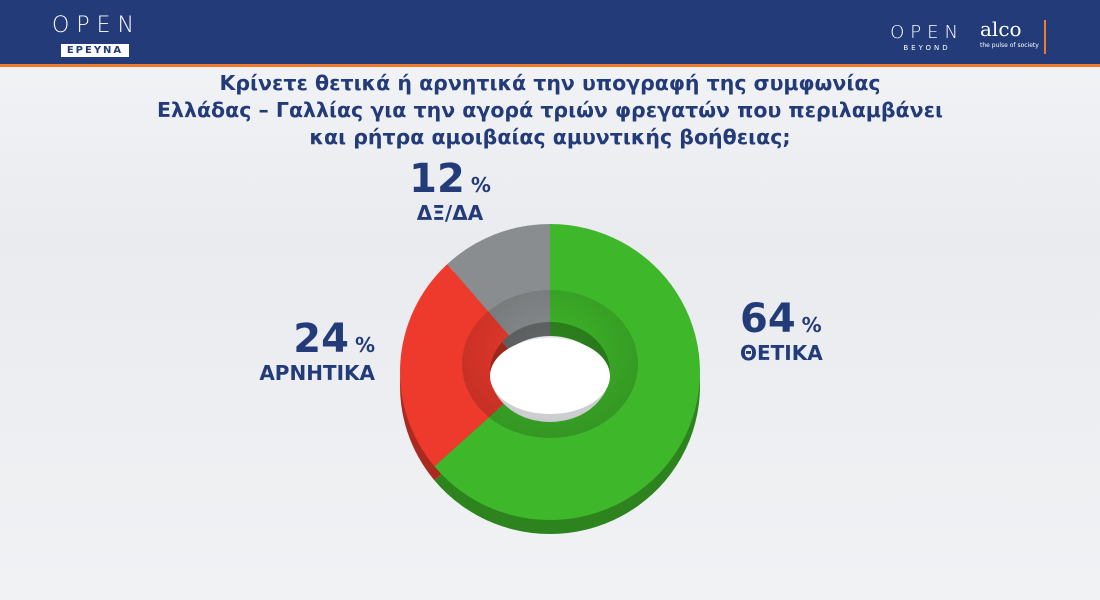 The height and width of the screenshot is (600, 1100). Describe the element at coordinates (95, 50) in the screenshot. I see `erevna-badge: ΕΡΕΥΝΑ` at that location.